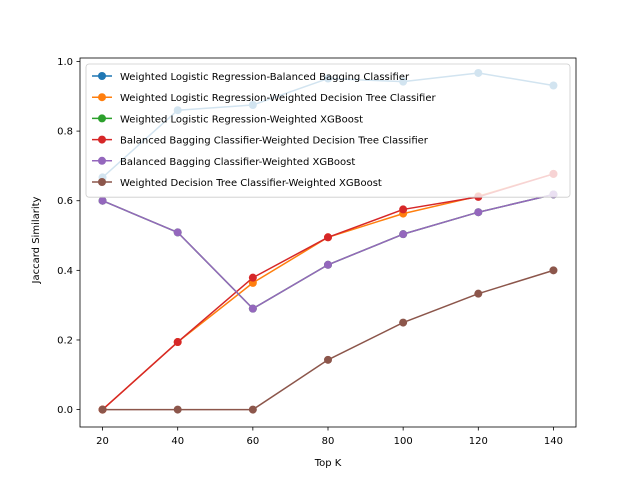 The image size is (640, 480). I want to click on y-tick-label: 0.0, so click(65, 410).